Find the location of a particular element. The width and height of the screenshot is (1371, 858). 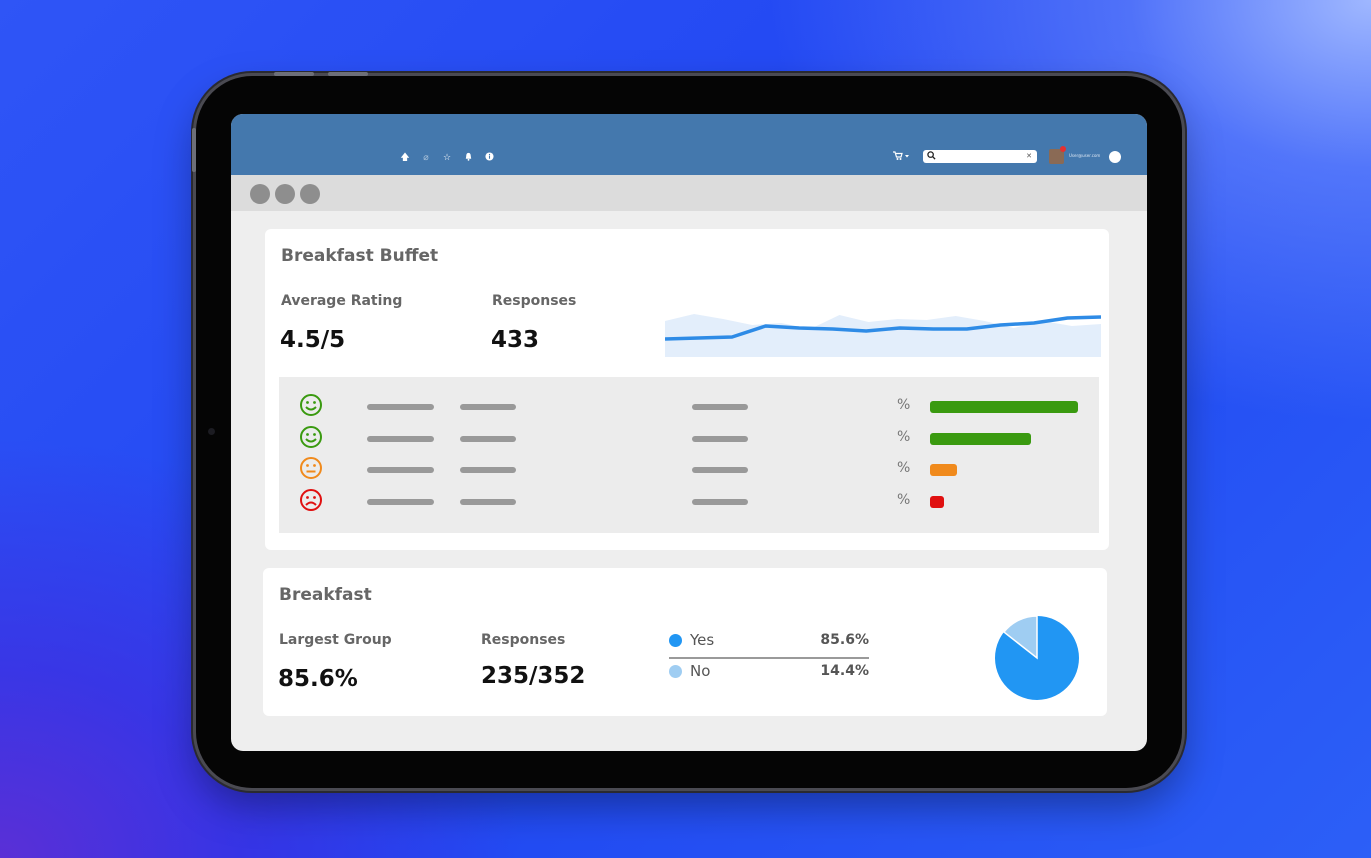

average-rating-value: 4.5/5 is located at coordinates (313, 340).